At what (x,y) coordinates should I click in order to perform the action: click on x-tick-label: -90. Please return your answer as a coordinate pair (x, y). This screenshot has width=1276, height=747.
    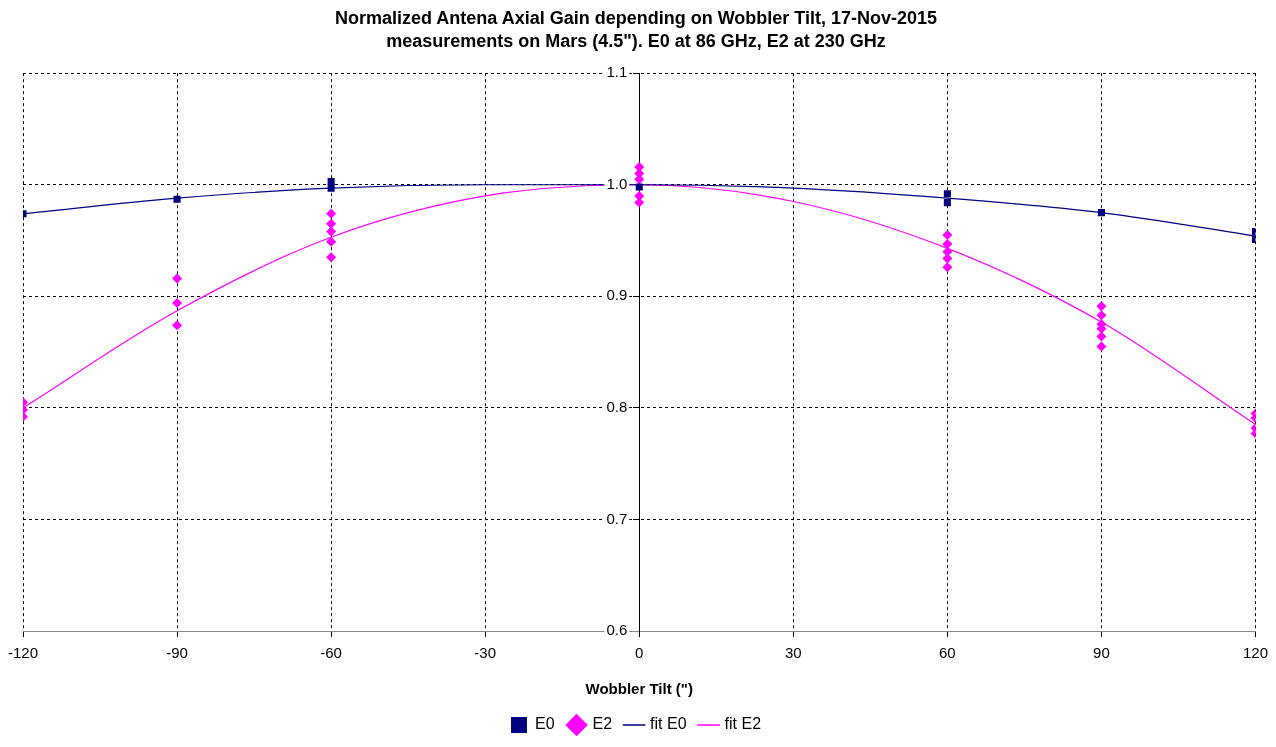
    Looking at the image, I should click on (177, 653).